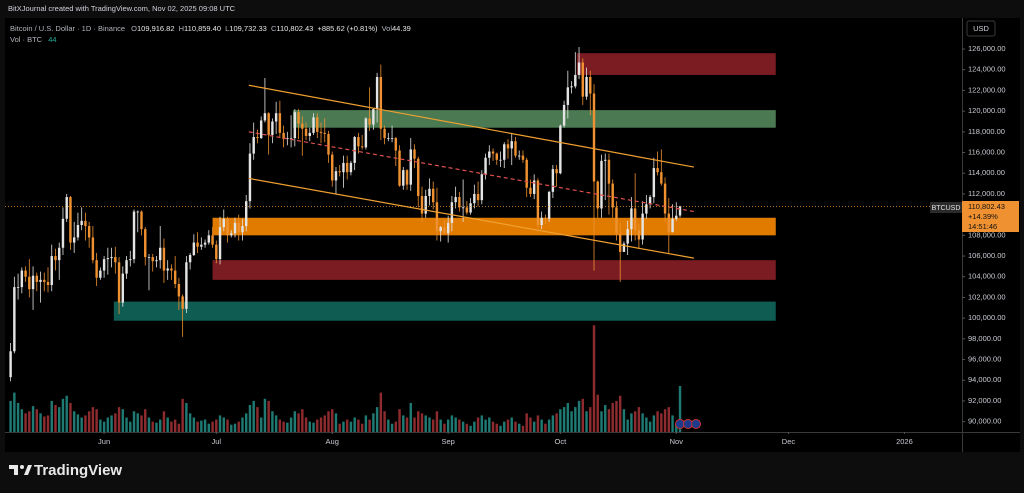  Describe the element at coordinates (987, 69) in the screenshot. I see `y-tick-label: 124,000.00` at that location.